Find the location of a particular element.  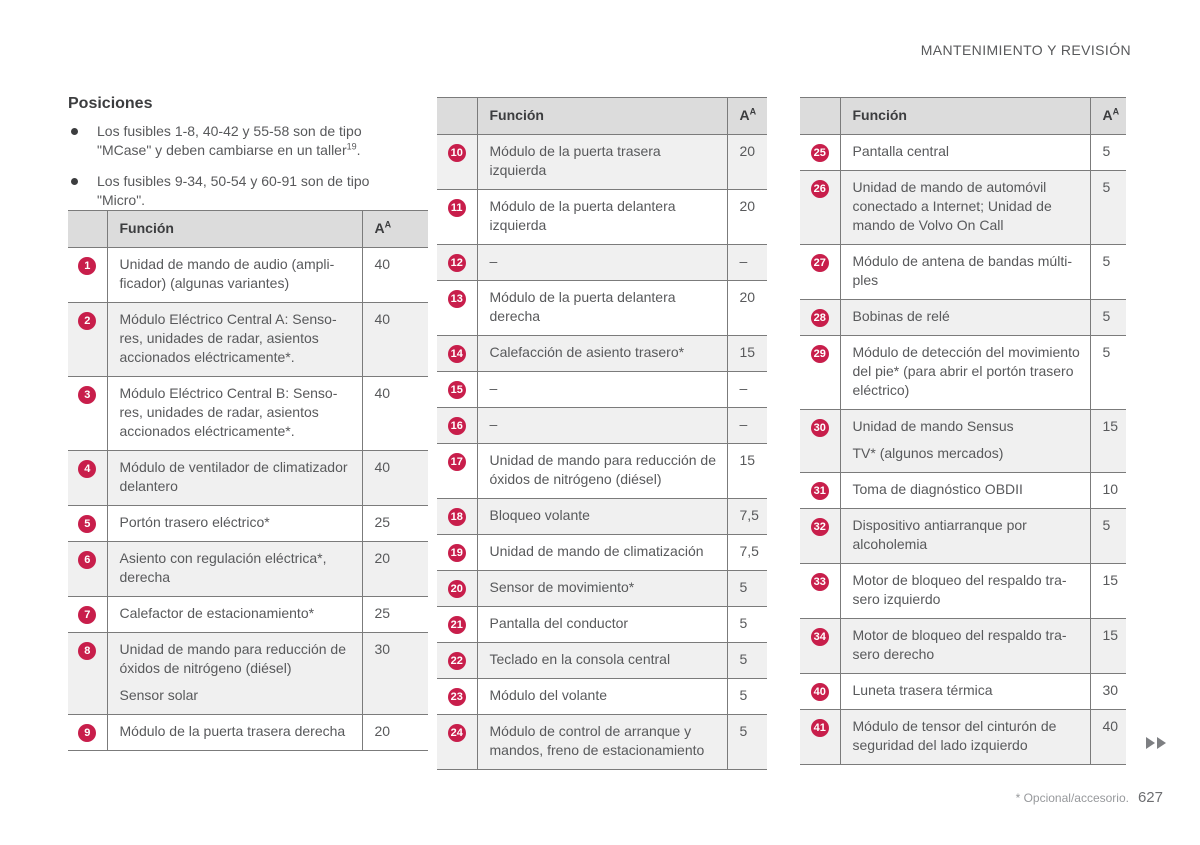

table-row: 25 Pantalla central 5 is located at coordinates (963, 152).